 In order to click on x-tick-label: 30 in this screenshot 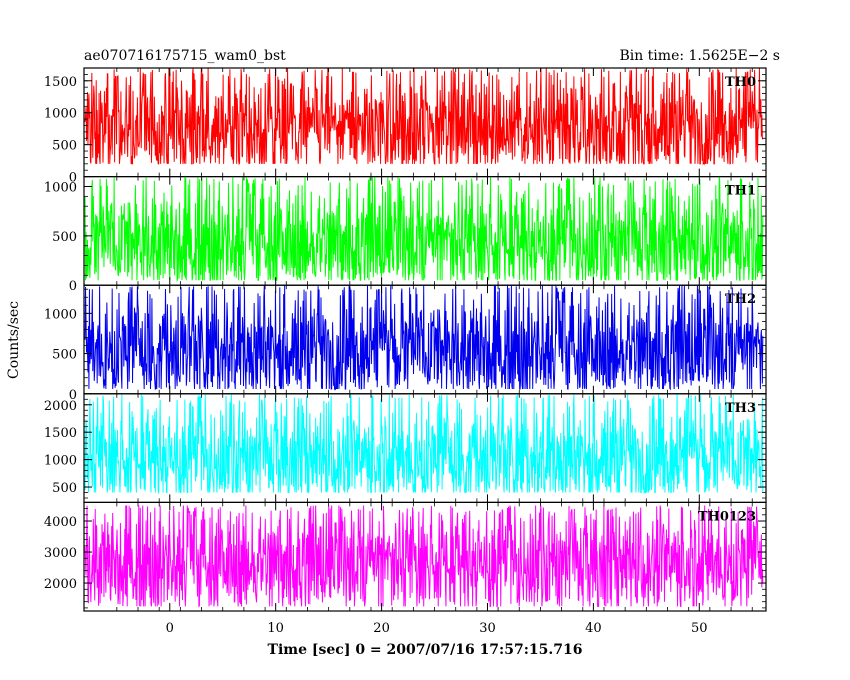, I will do `click(487, 628)`.